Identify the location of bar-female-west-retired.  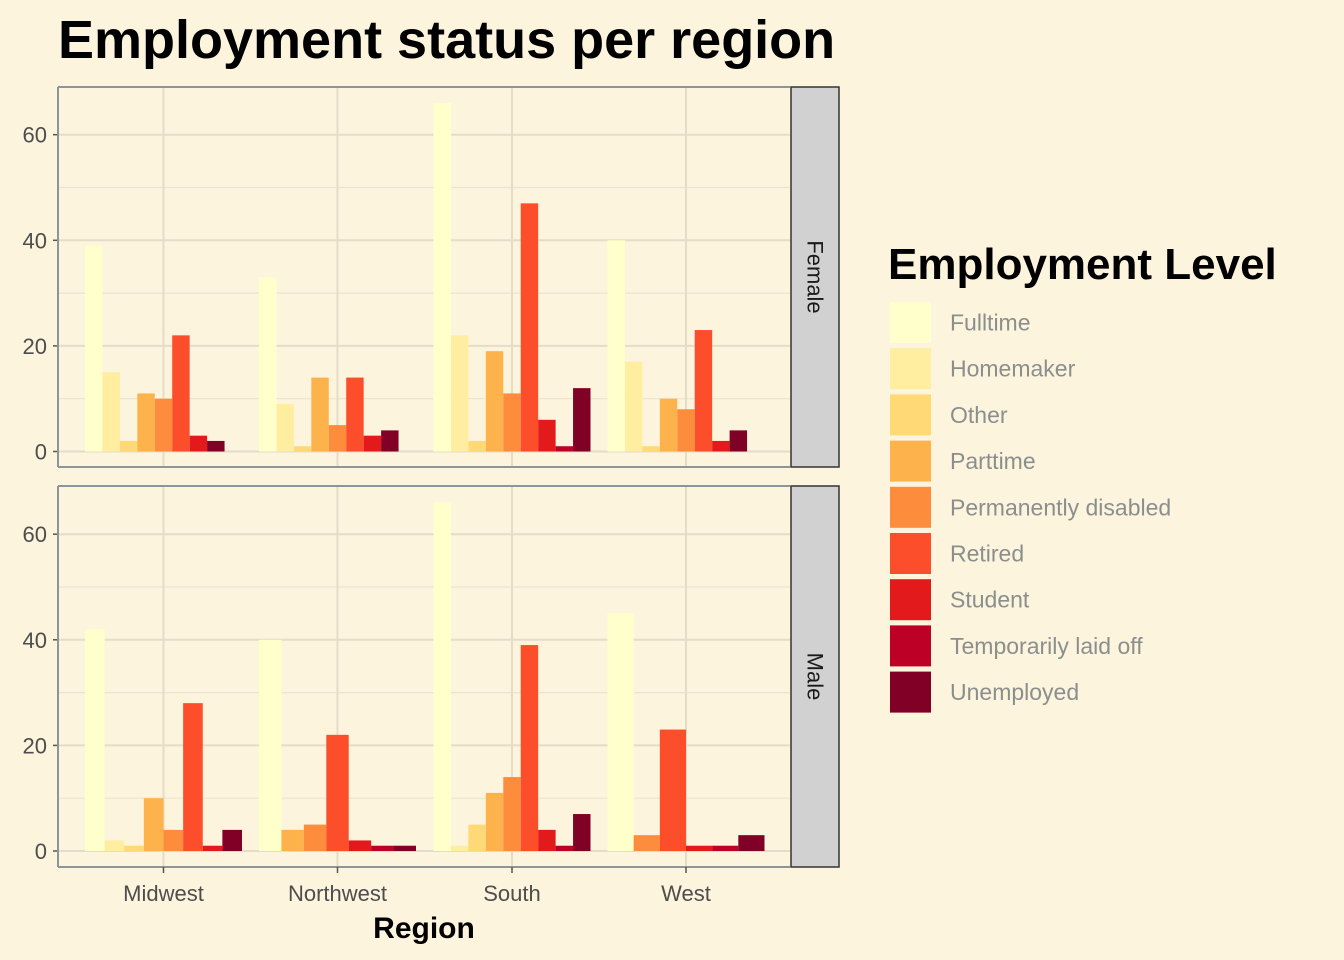
(703, 391).